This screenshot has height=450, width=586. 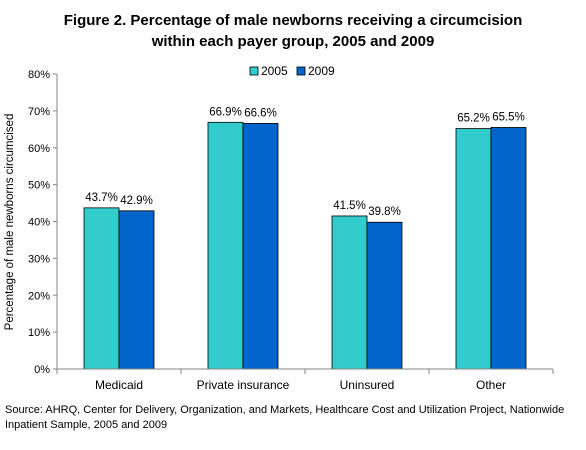 I want to click on legend: 2005 2009, so click(x=292, y=71).